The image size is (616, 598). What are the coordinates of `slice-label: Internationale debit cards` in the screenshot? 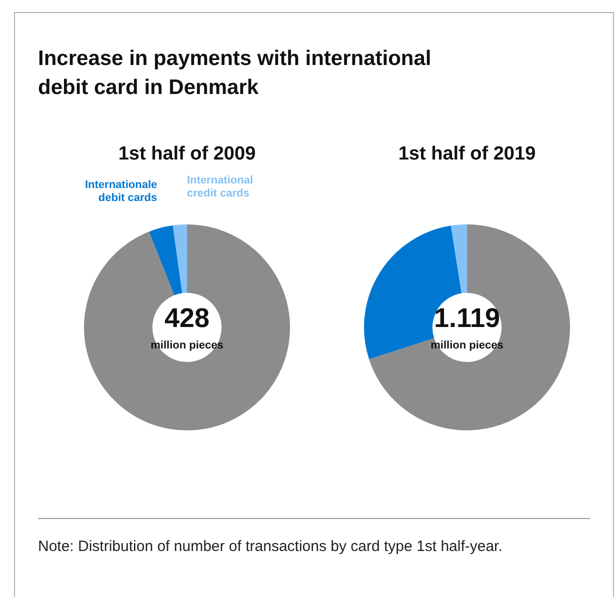 It's located at (121, 191).